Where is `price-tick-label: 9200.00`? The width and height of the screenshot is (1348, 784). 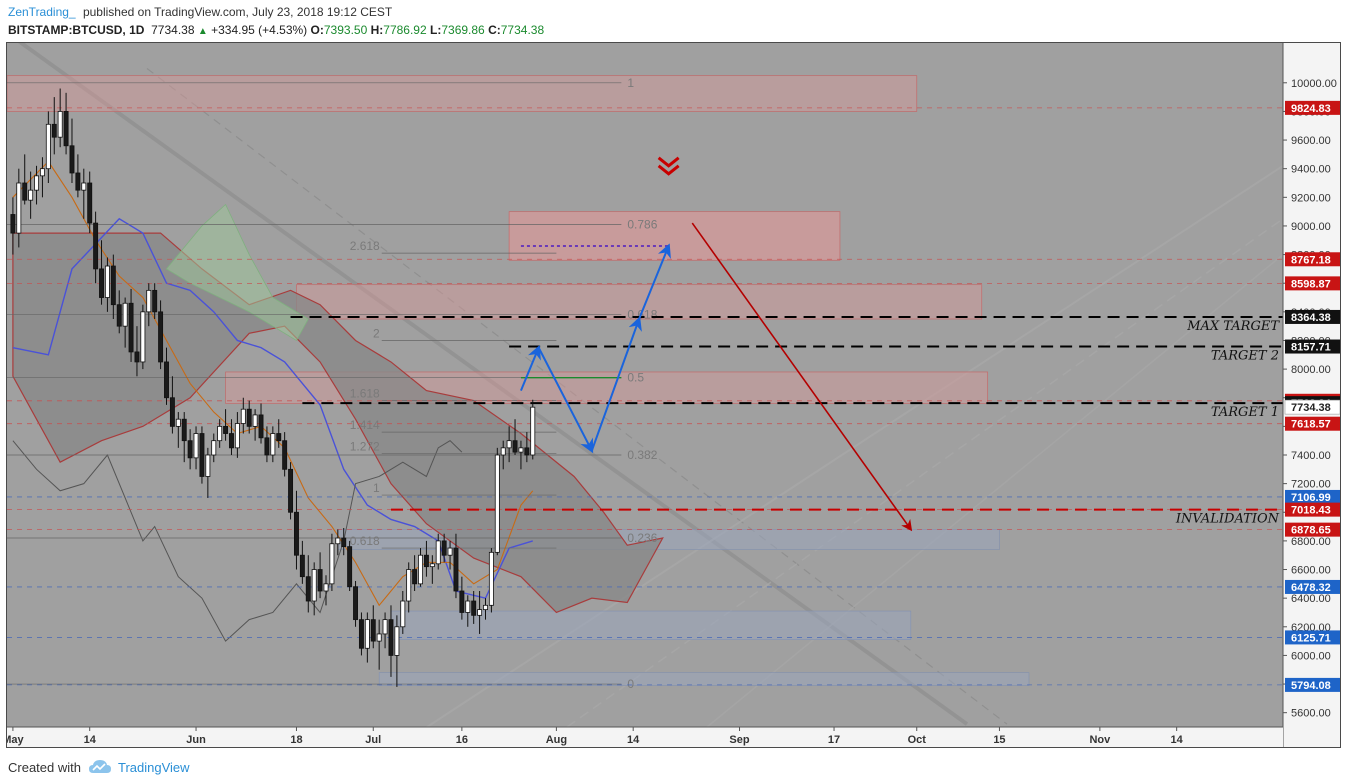 price-tick-label: 9200.00 is located at coordinates (1311, 198).